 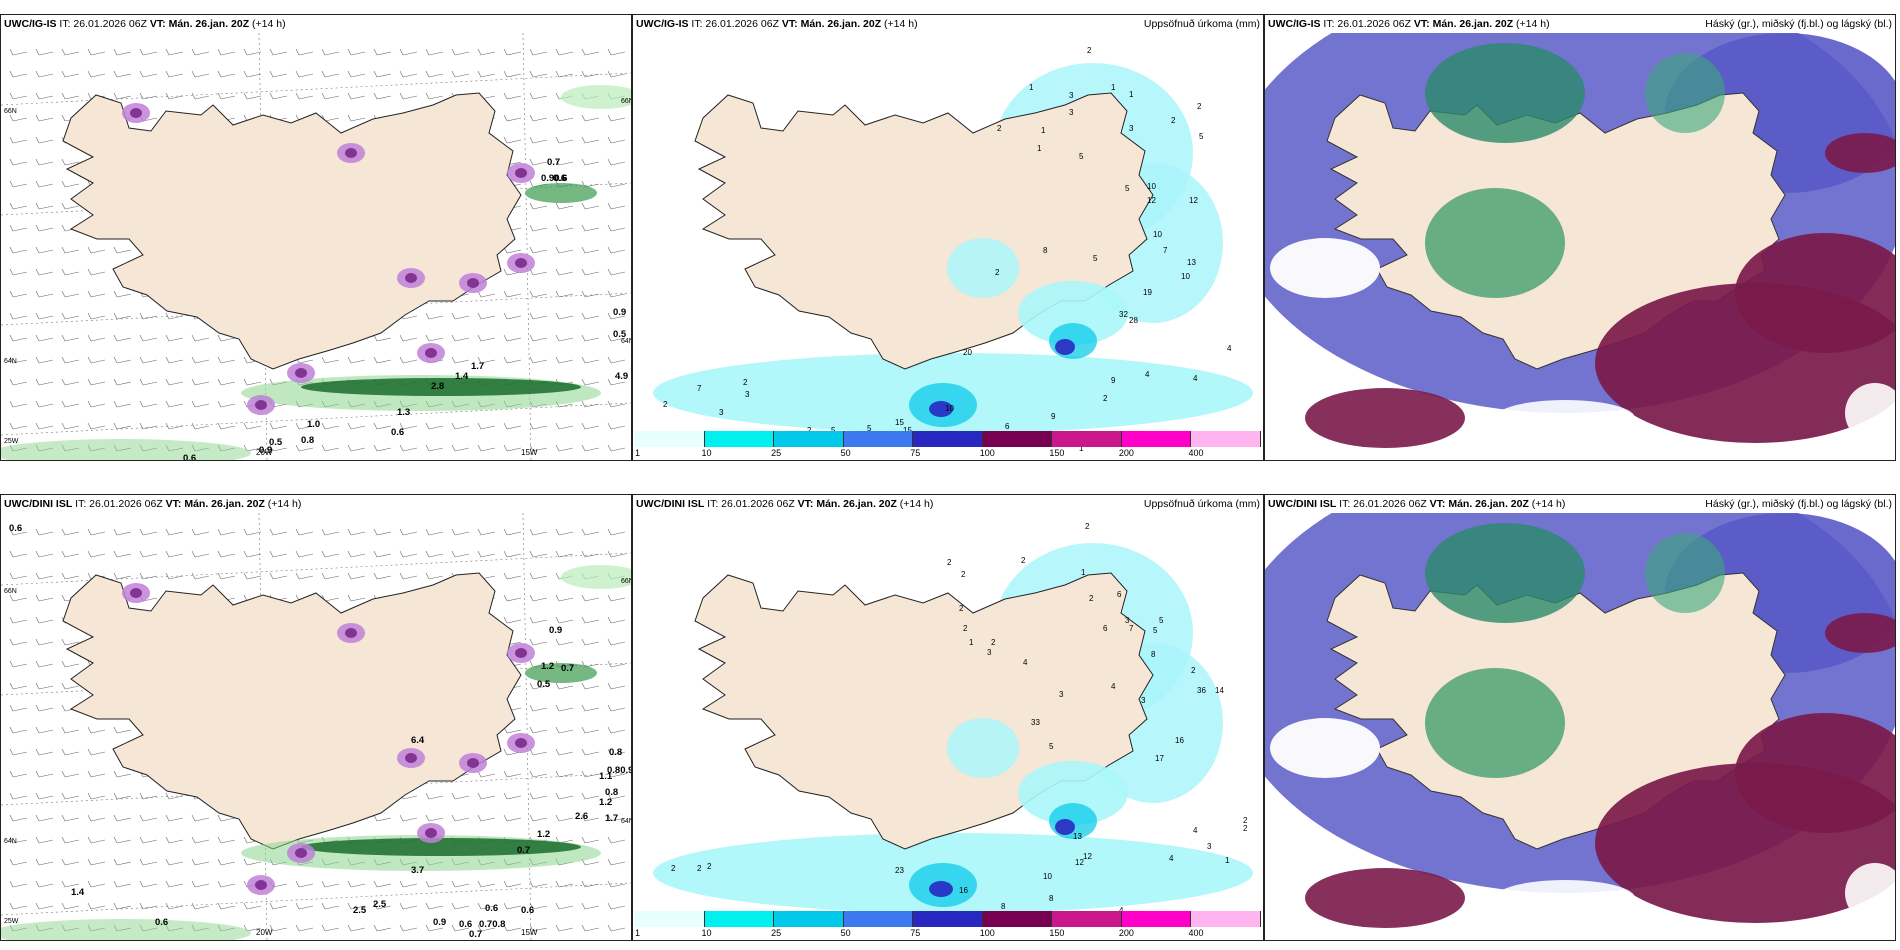 What do you see at coordinates (776, 453) in the screenshot?
I see `colorbar-tick-label: 25` at bounding box center [776, 453].